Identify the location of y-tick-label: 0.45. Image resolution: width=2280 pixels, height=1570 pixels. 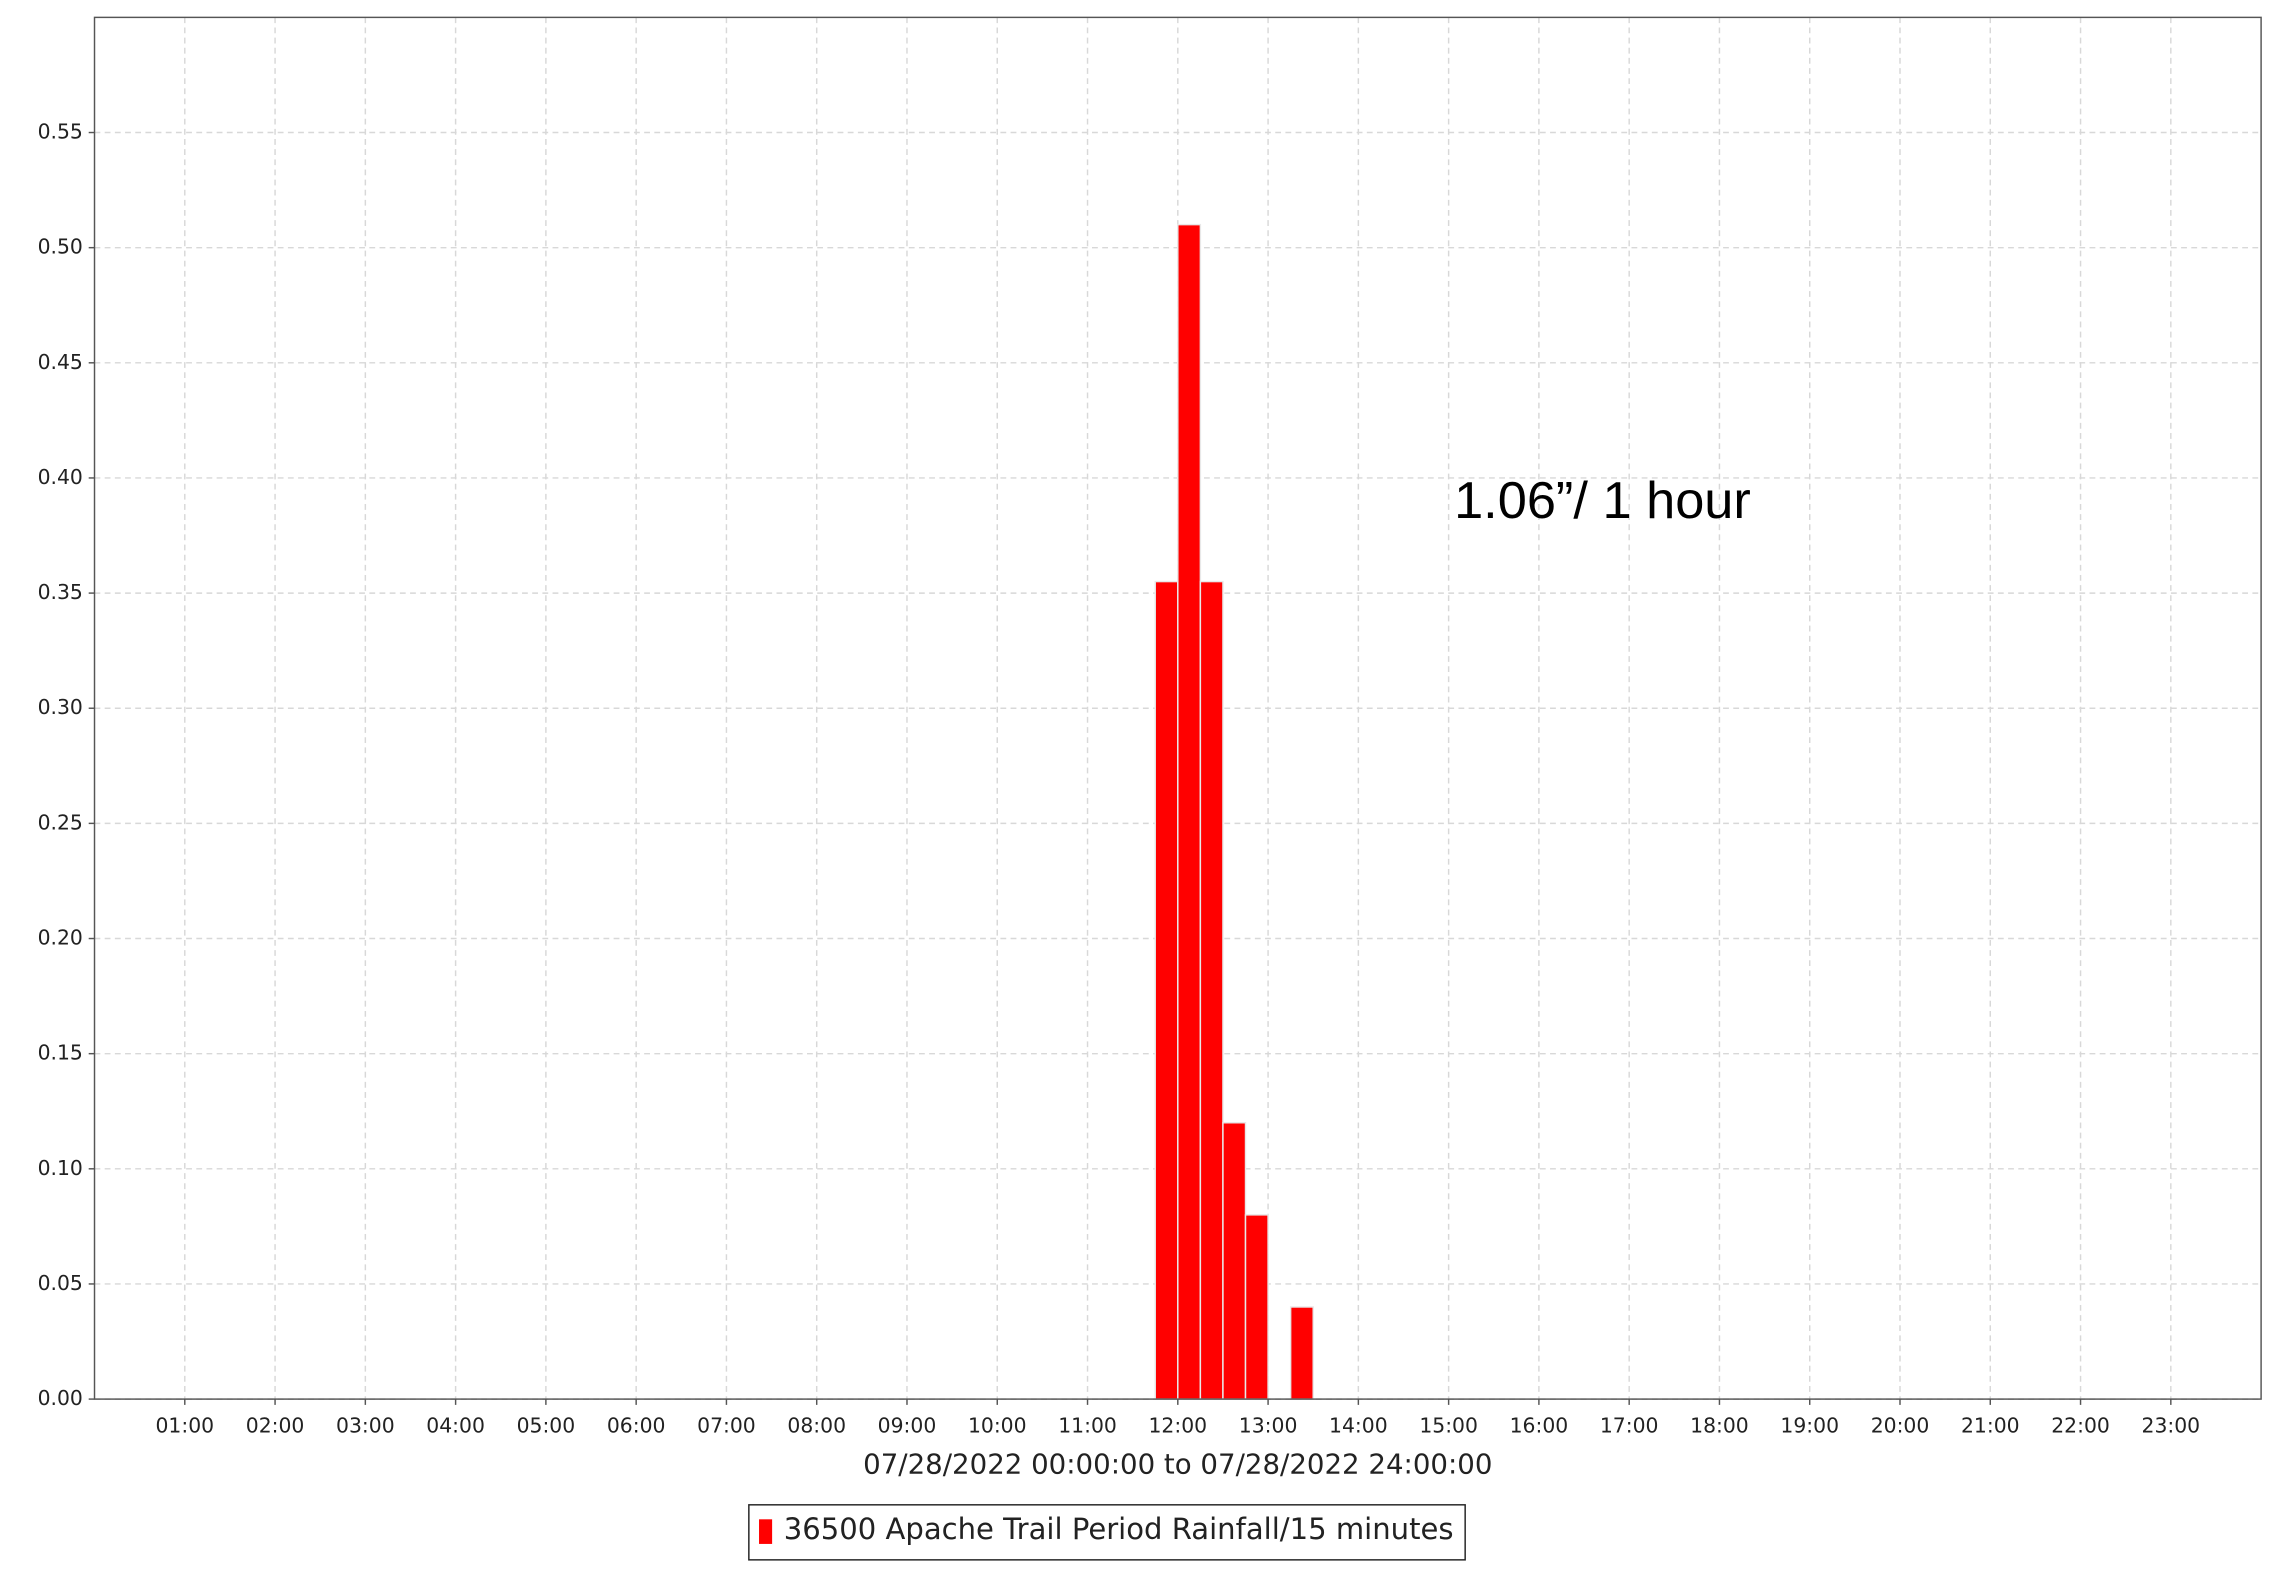
(60, 362).